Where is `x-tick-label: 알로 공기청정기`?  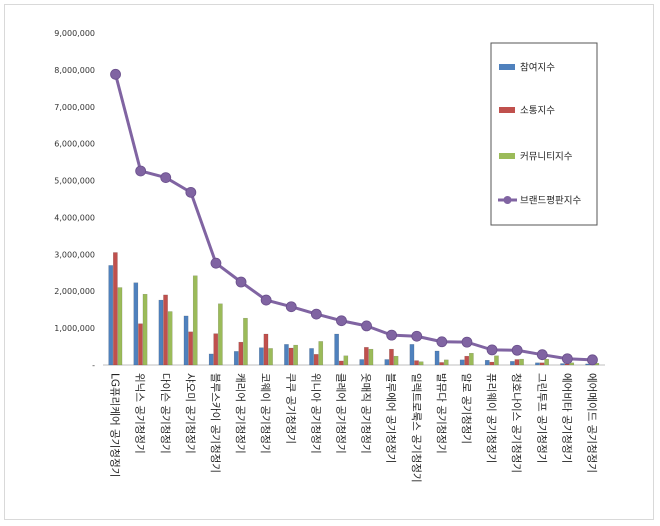 x-tick-label: 알로 공기청정기 is located at coordinates (466, 408).